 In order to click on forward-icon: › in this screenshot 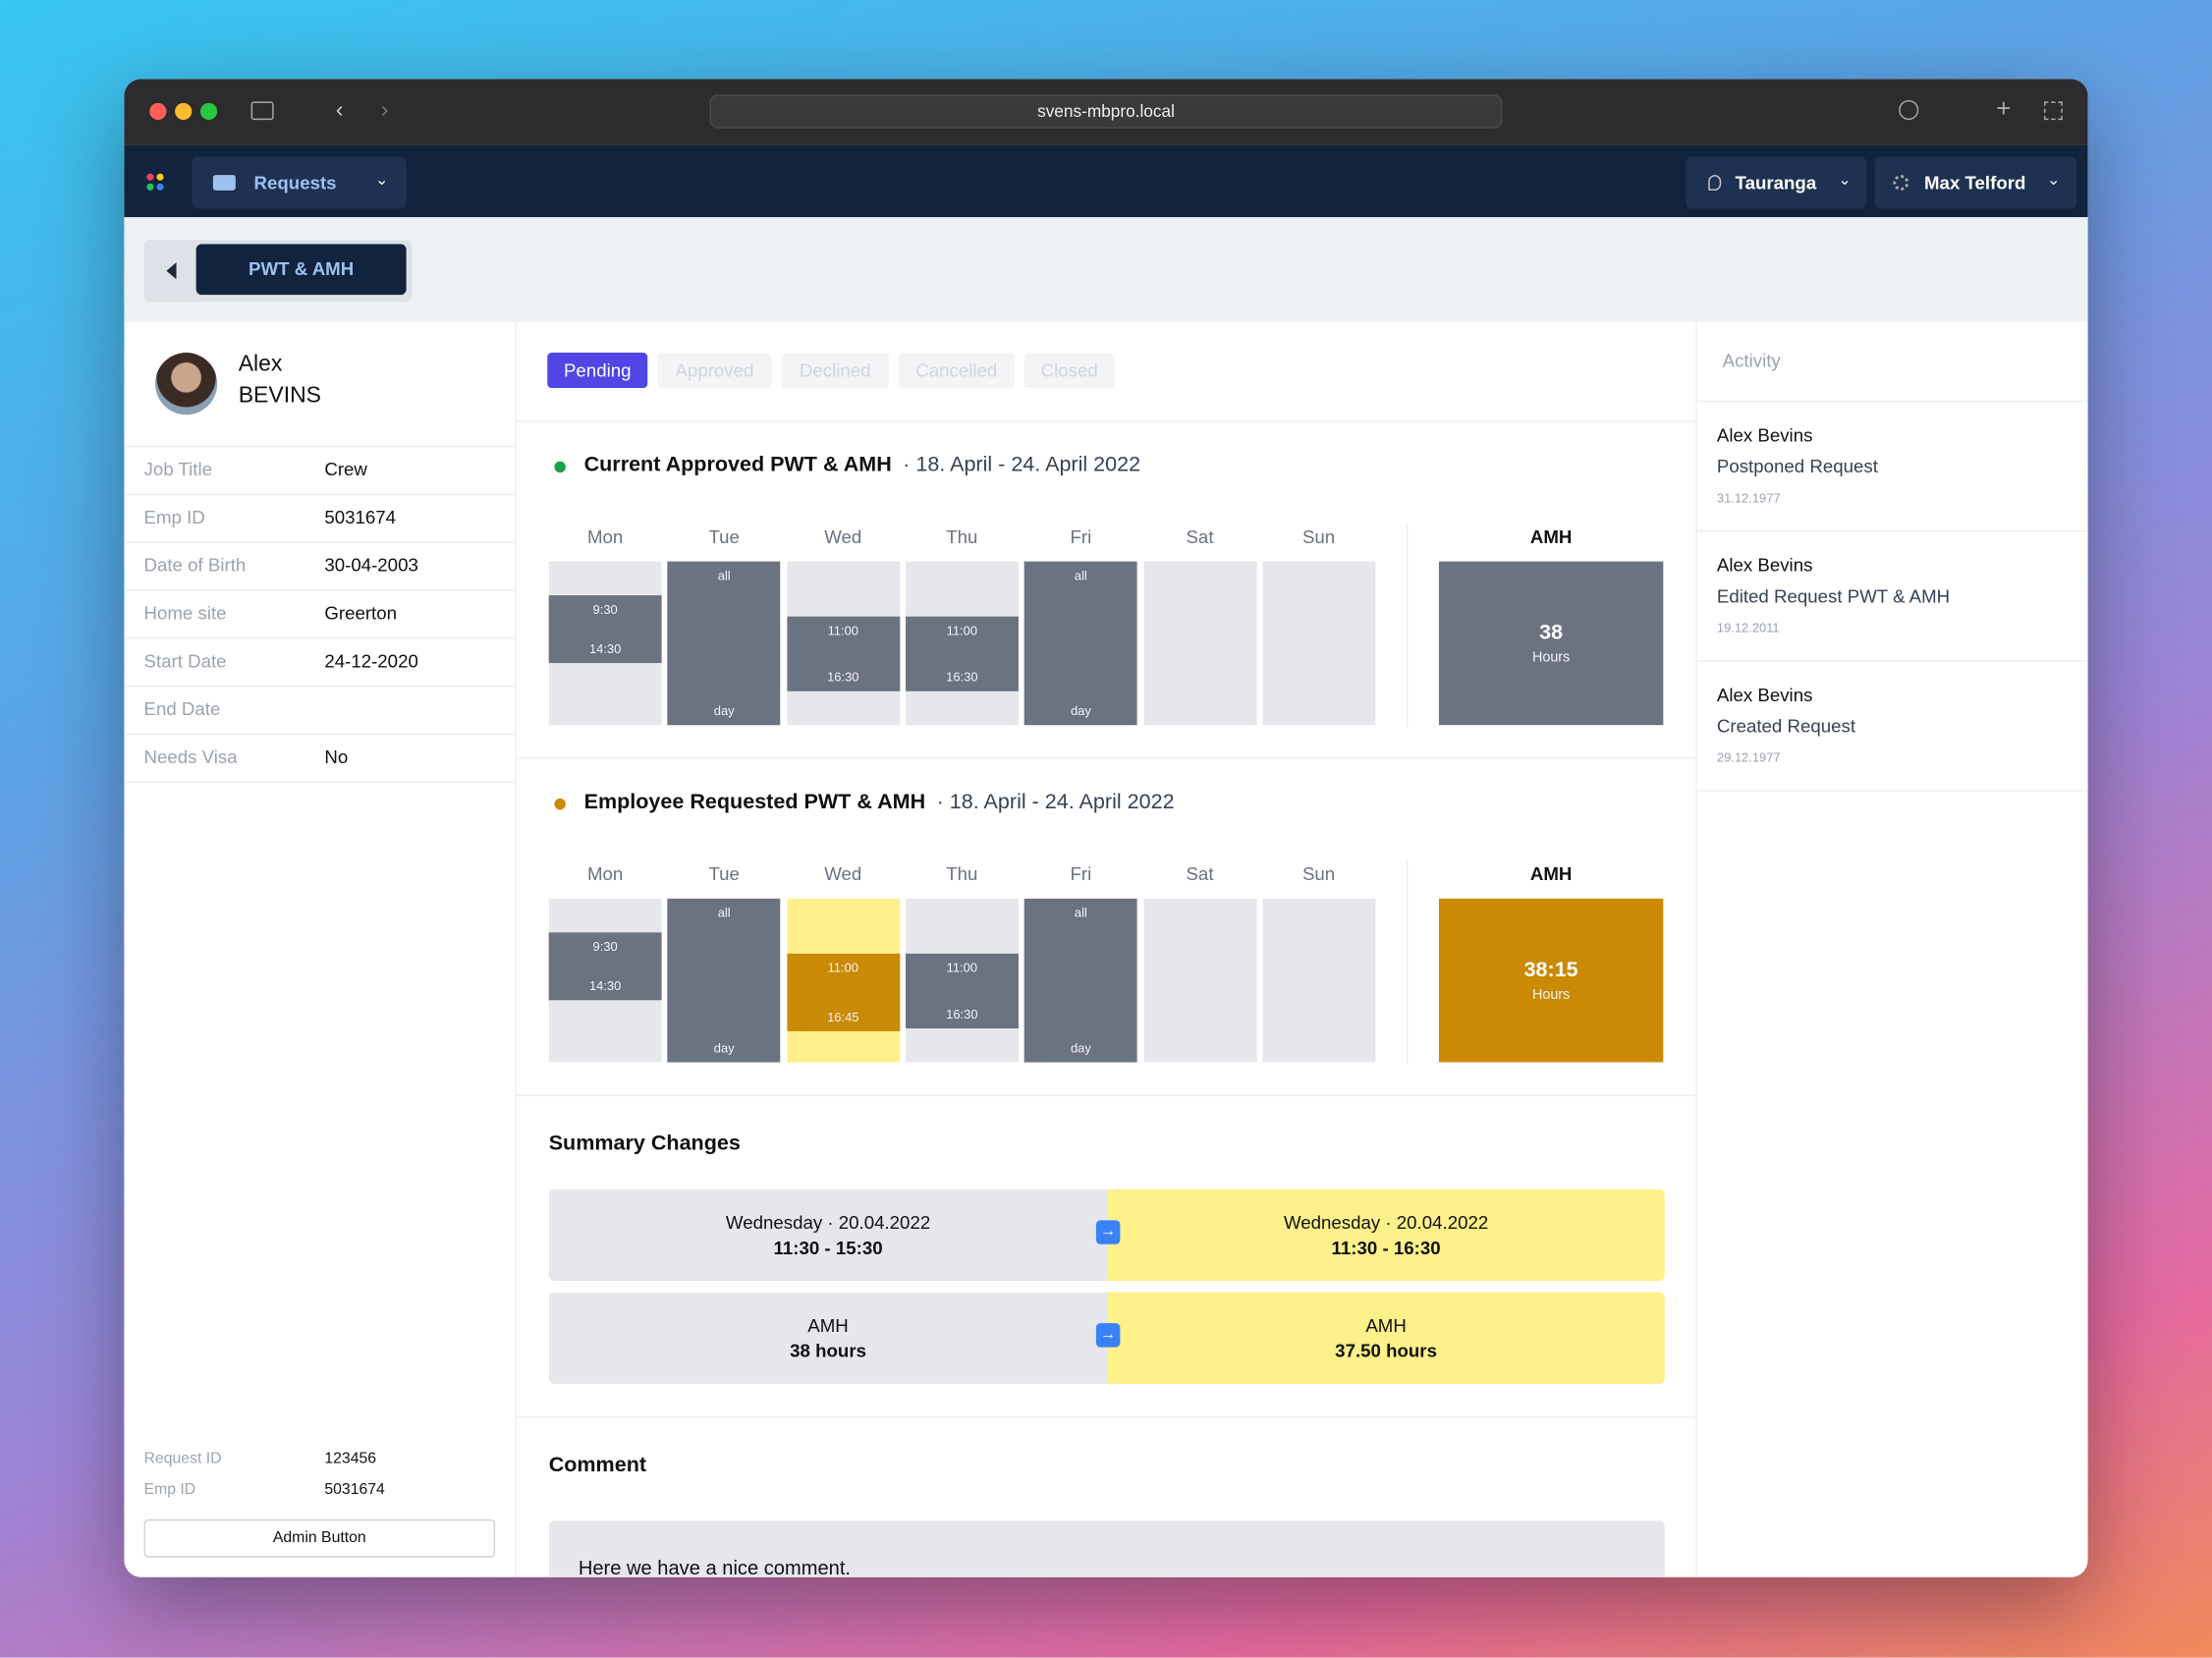, I will do `click(384, 110)`.